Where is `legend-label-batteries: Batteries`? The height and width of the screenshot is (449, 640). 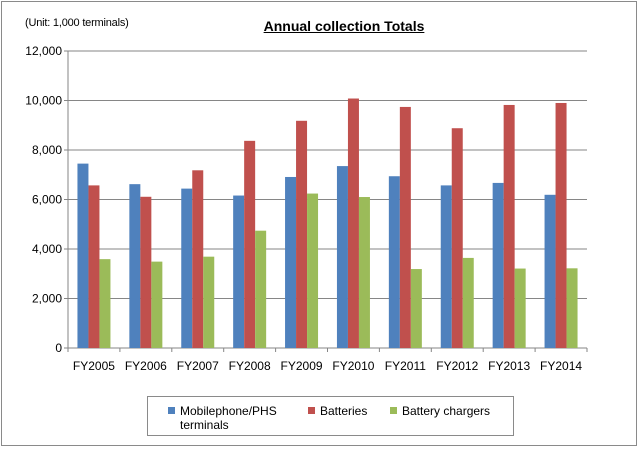 legend-label-batteries: Batteries is located at coordinates (344, 411).